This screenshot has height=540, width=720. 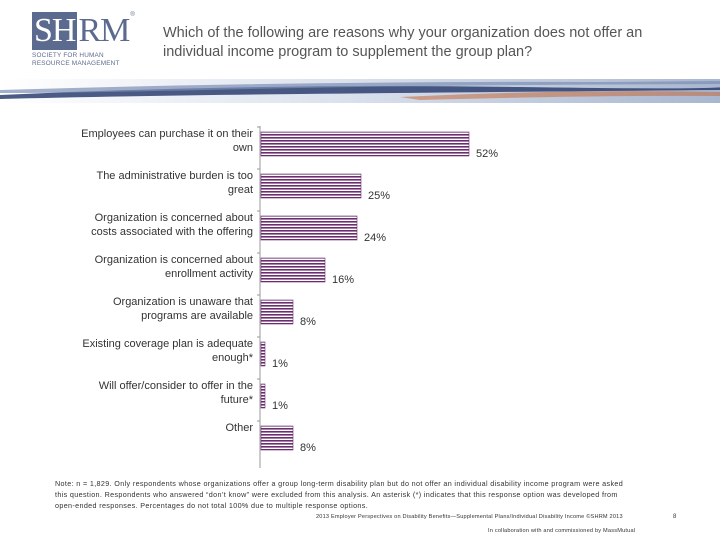 I want to click on logo-mark: SH RM ®, so click(x=84, y=31).